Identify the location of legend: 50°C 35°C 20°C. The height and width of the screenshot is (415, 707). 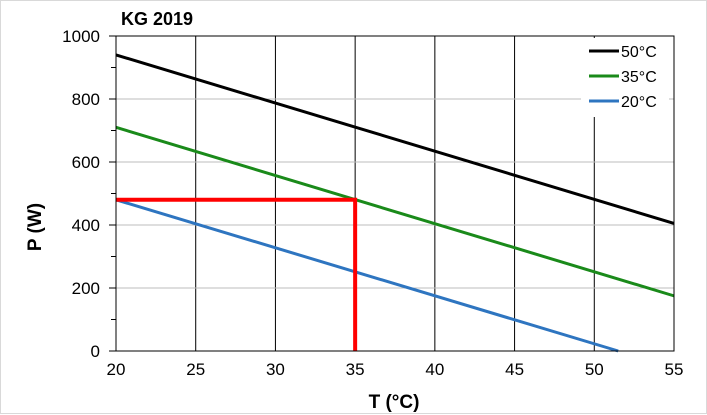
(625, 77).